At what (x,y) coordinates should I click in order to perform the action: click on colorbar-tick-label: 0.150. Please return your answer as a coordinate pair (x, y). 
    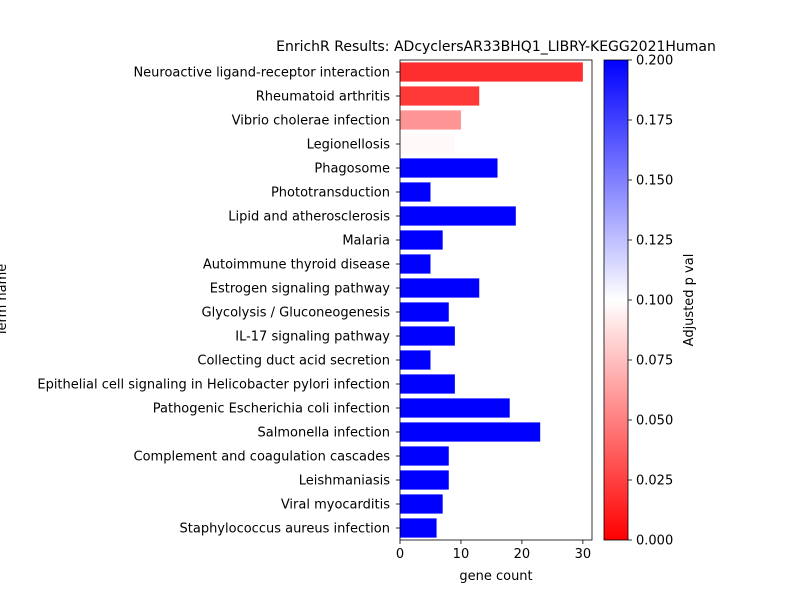
    Looking at the image, I should click on (654, 181).